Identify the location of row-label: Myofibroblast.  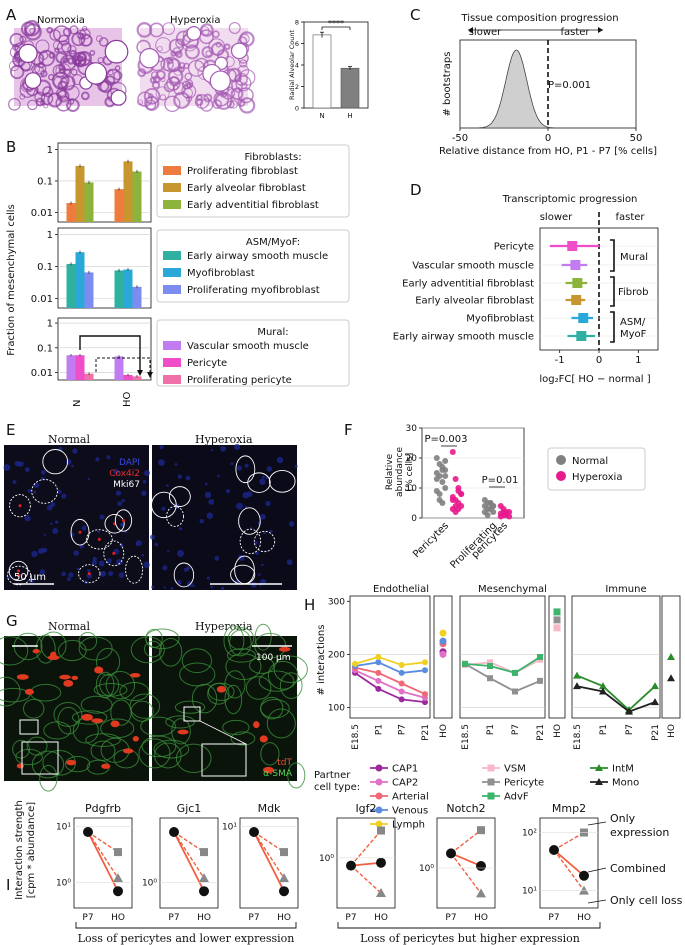
(500, 319).